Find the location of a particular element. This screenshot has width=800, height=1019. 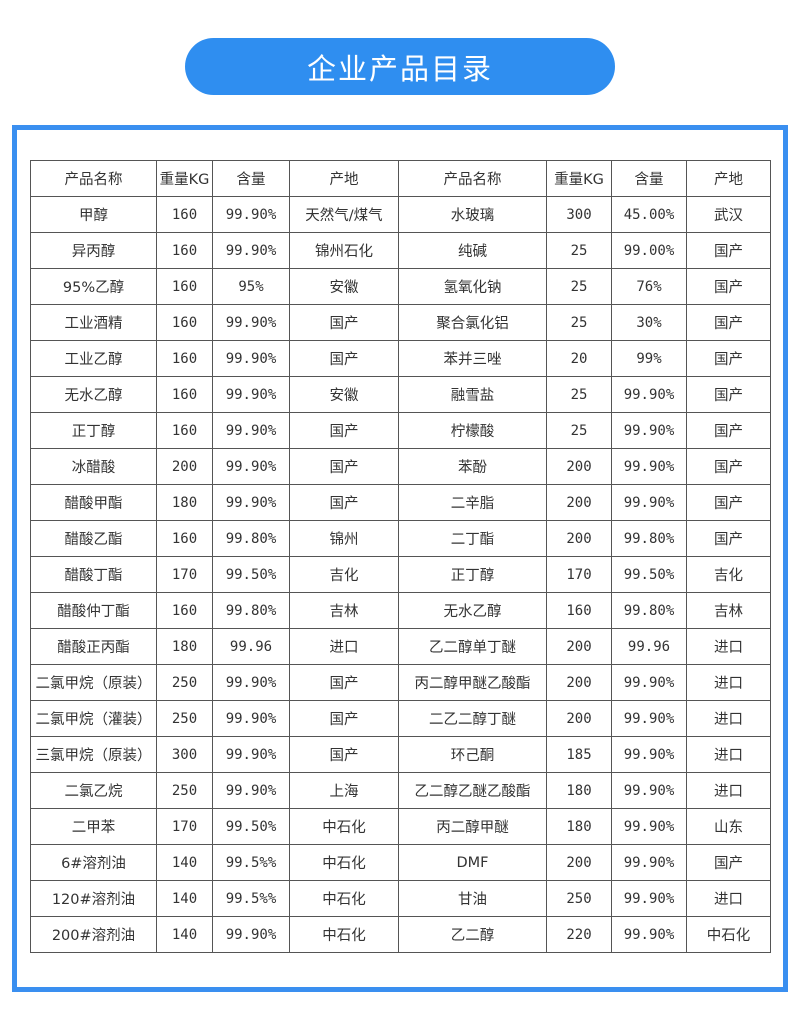

product-name-cell: 二辛脂 is located at coordinates (472, 502).